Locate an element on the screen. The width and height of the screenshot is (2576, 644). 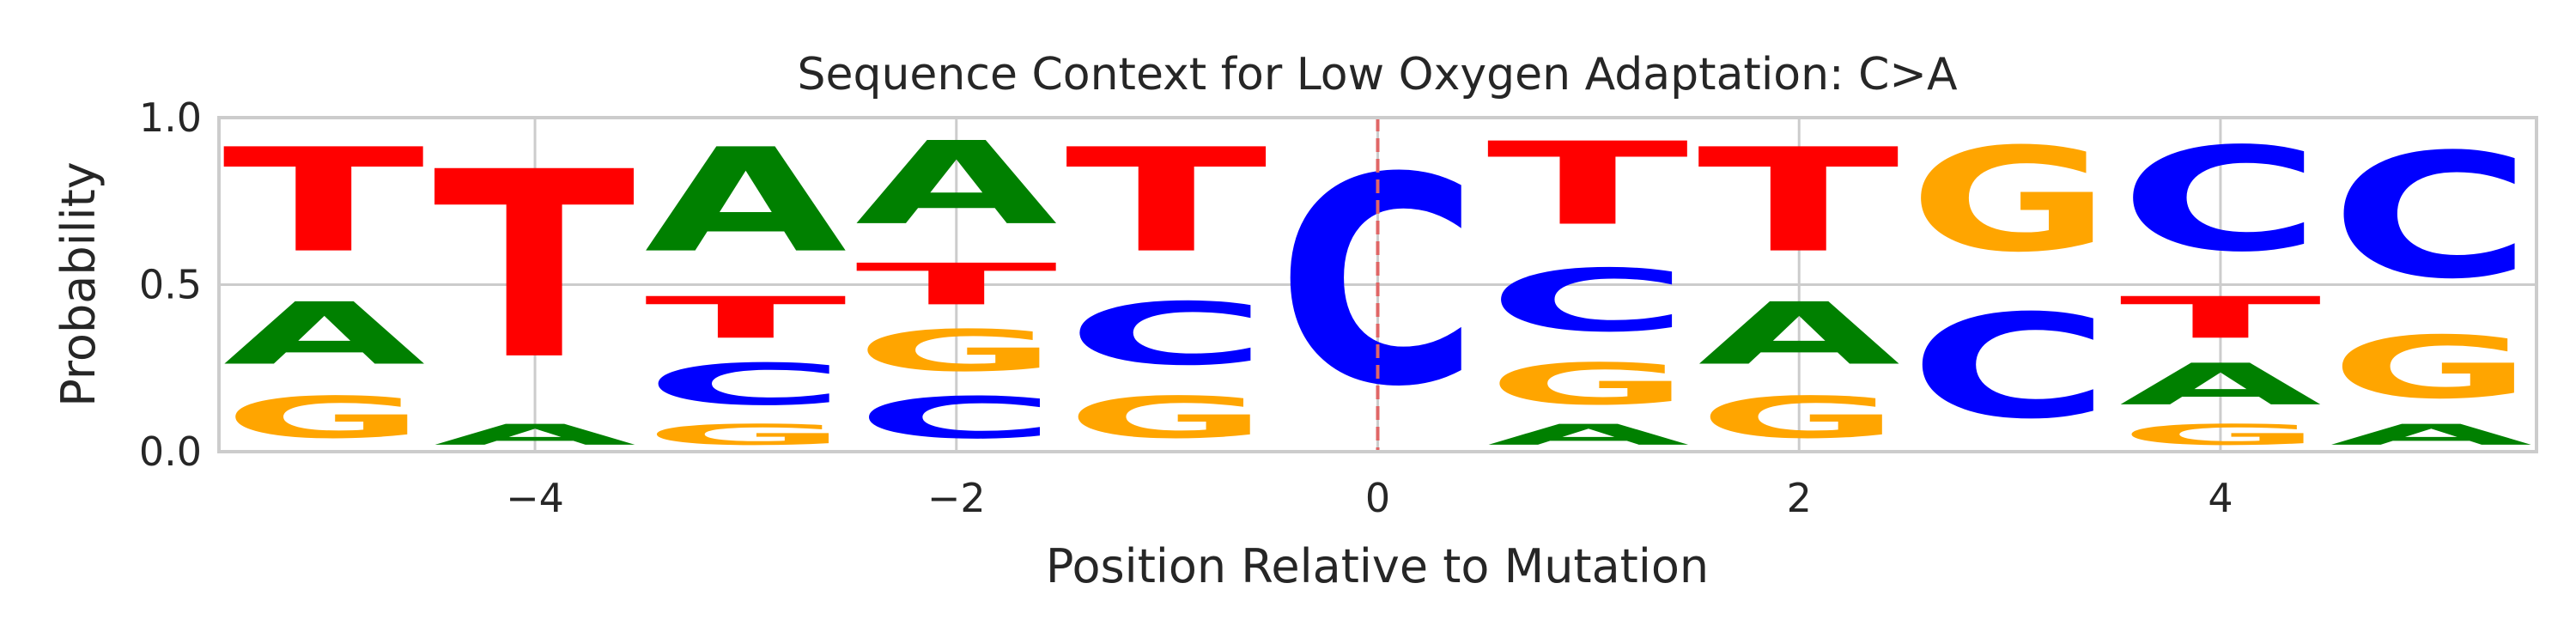
x-axis-label: Position Relative to Mutation is located at coordinates (1378, 566).